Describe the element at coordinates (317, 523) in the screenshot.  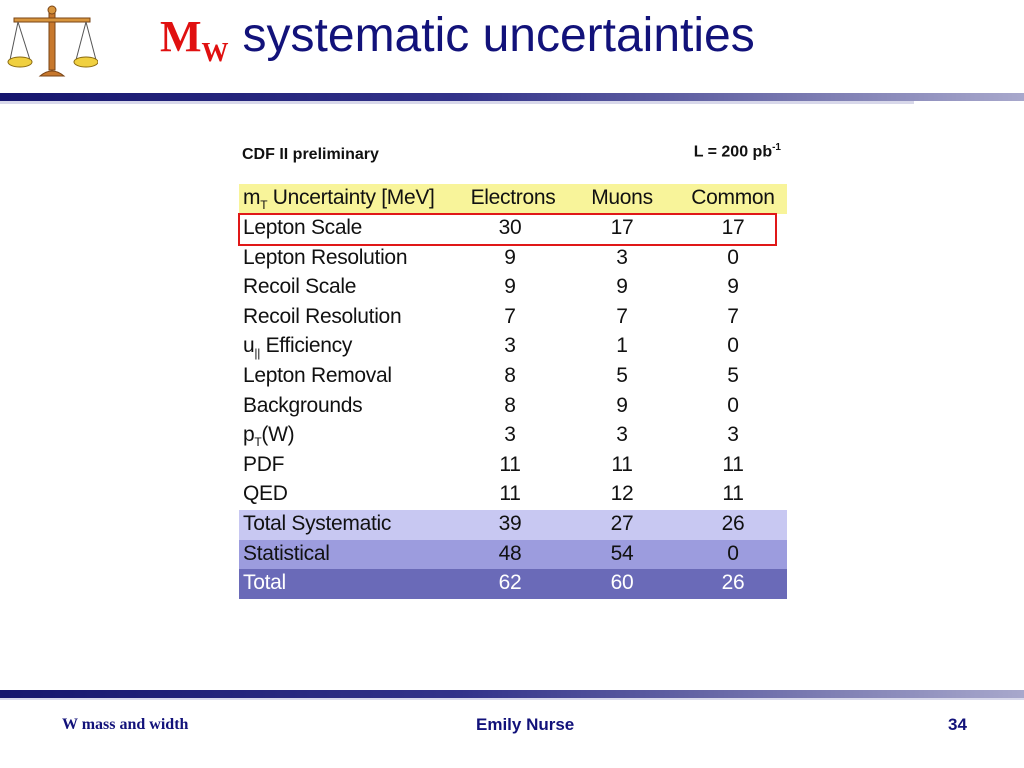
I see `row-label: Total Systematic` at that location.